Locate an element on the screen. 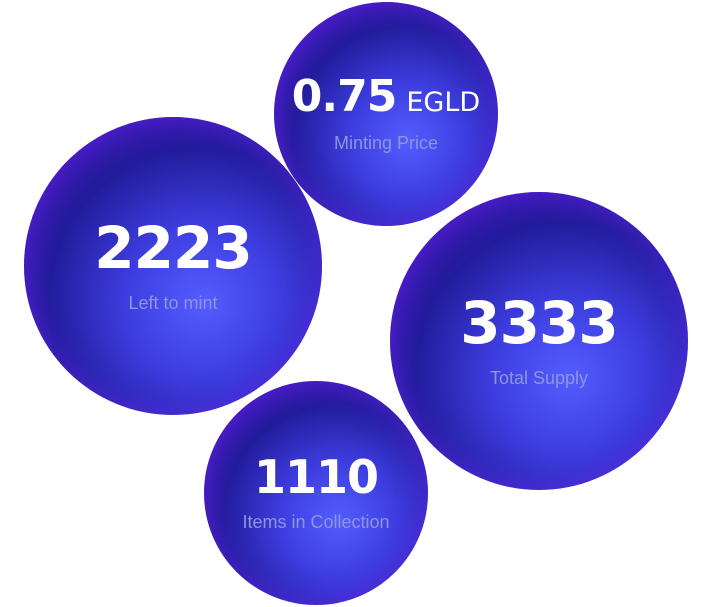 Image resolution: width=713 pixels, height=607 pixels. minting-price-unit: EGLD is located at coordinates (443, 102).